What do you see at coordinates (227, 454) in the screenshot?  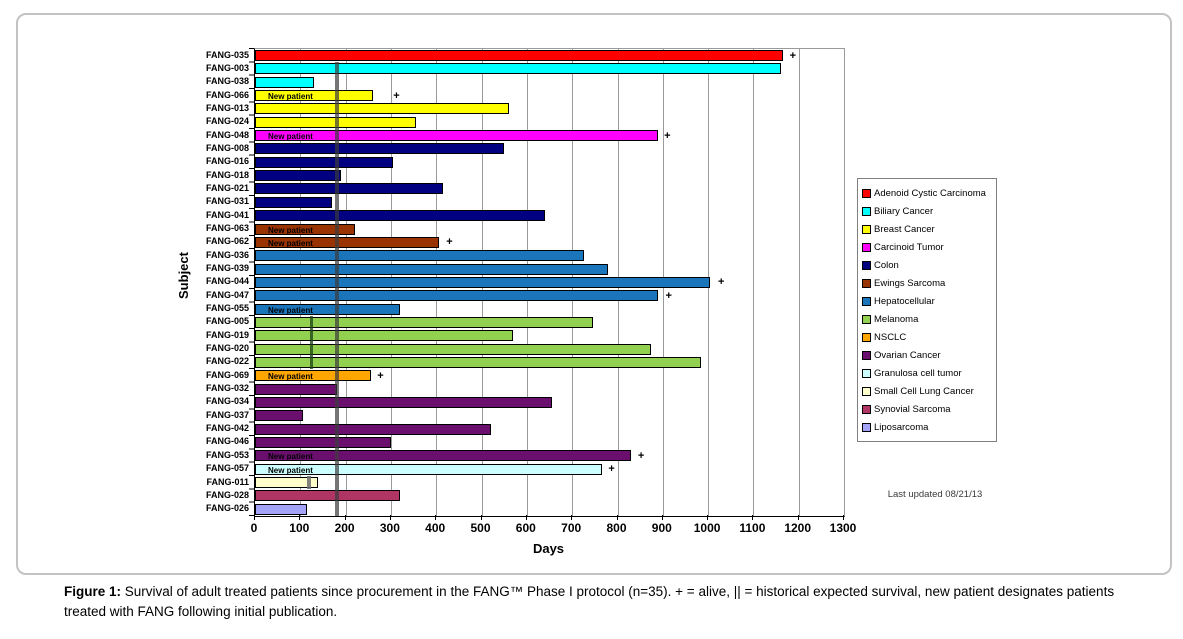 I see `subject-label: FANG-053` at bounding box center [227, 454].